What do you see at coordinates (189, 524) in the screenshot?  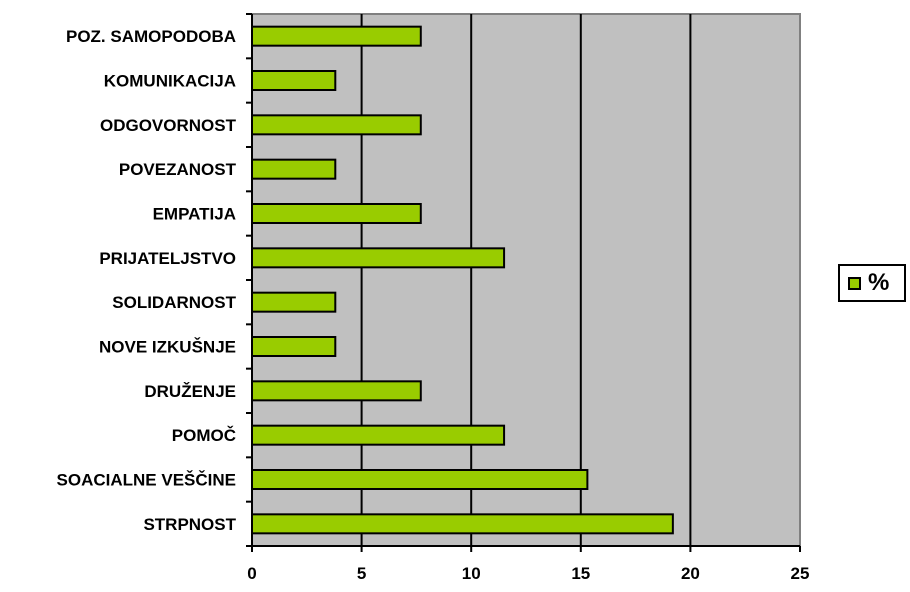 I see `y-category-label: STRPNOST` at bounding box center [189, 524].